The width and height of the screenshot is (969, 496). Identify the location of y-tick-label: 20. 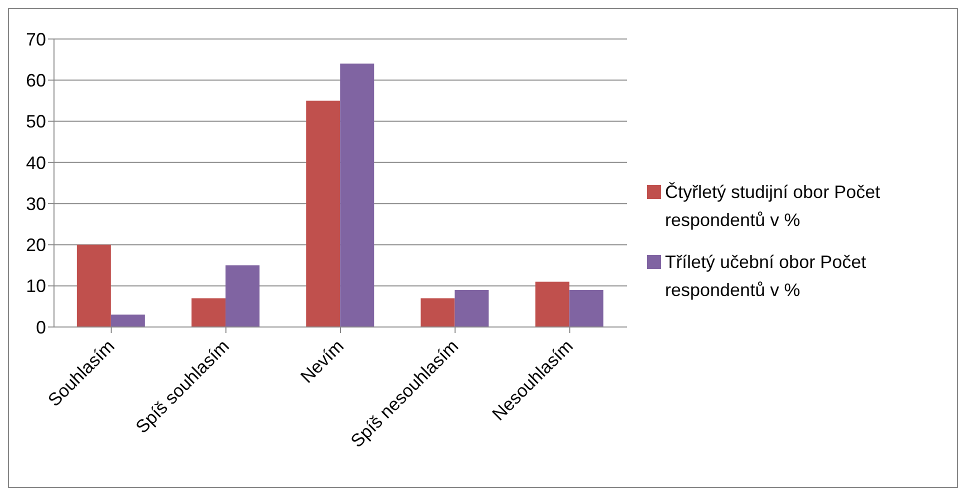
(36, 245).